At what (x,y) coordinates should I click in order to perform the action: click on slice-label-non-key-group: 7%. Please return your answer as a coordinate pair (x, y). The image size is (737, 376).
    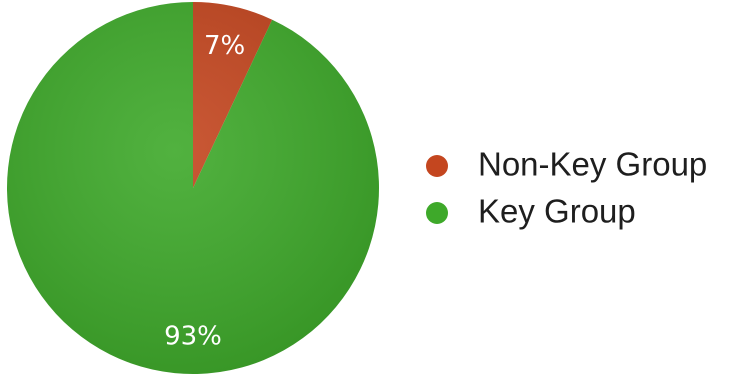
    Looking at the image, I should click on (224, 46).